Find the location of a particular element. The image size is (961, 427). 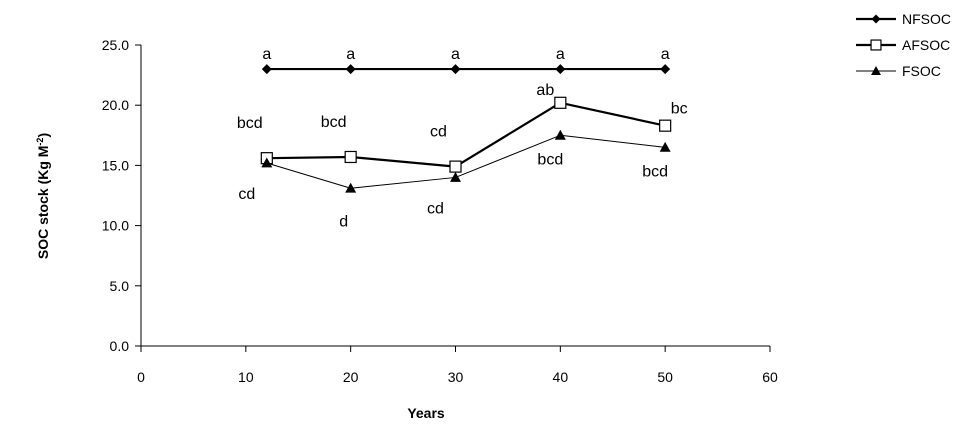

label-fsoc: d is located at coordinates (343, 221).